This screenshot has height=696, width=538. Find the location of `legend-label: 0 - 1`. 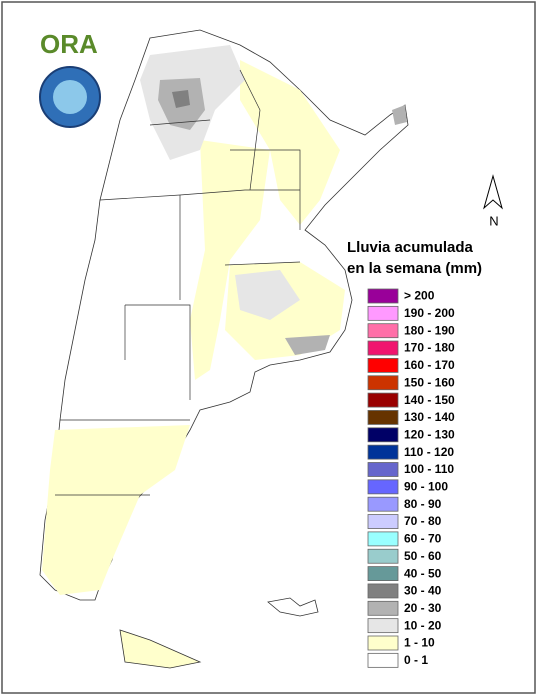

legend-label: 0 - 1 is located at coordinates (416, 660).